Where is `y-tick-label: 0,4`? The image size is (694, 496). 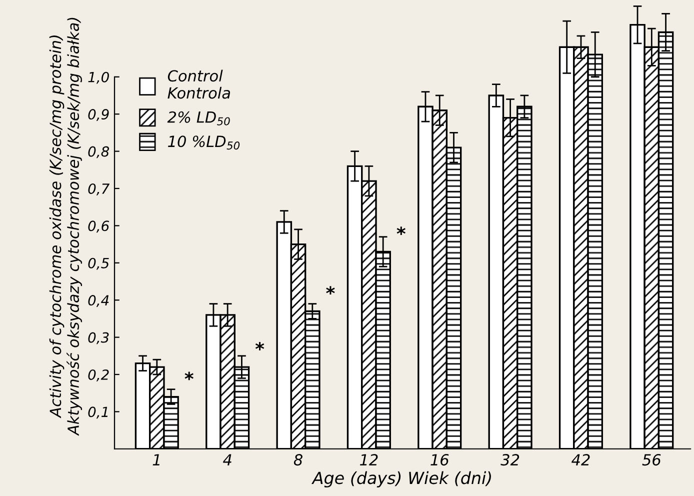
y-tick-label: 0,4 is located at coordinates (98, 301).